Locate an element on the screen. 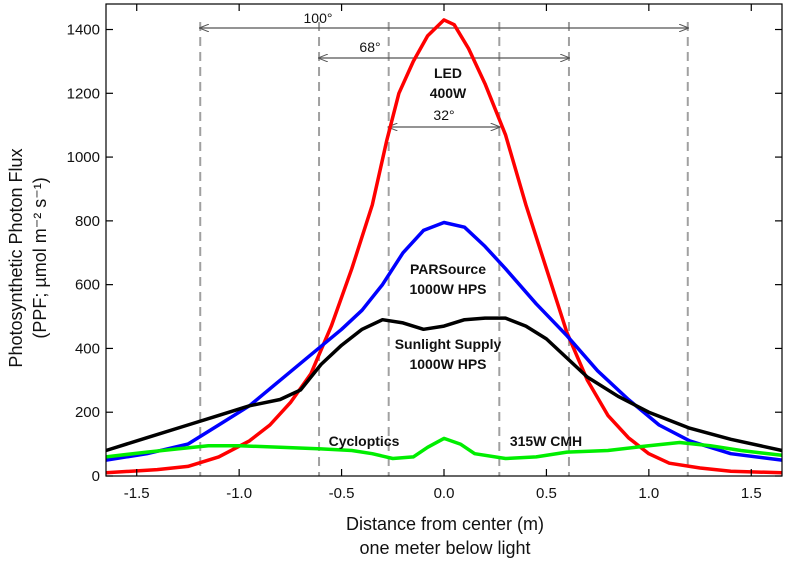 This screenshot has height=565, width=796. x-tick-label: -1.0 is located at coordinates (239, 493).